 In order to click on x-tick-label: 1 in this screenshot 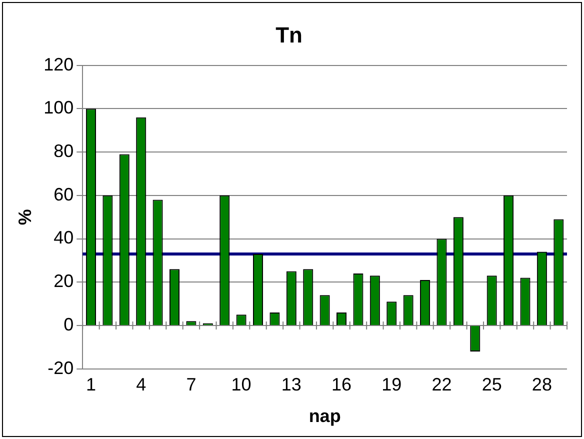, I will do `click(91, 384)`.